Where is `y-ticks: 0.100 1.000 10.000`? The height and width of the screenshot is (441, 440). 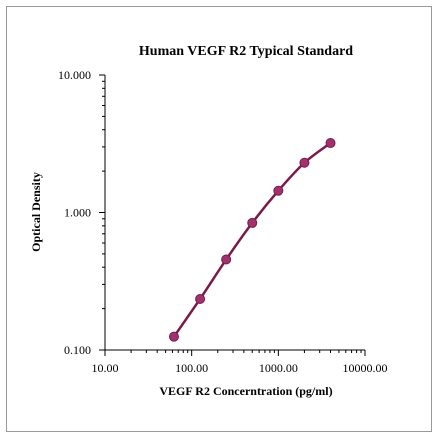 y-ticks: 0.100 1.000 10.000 is located at coordinates (81, 212).